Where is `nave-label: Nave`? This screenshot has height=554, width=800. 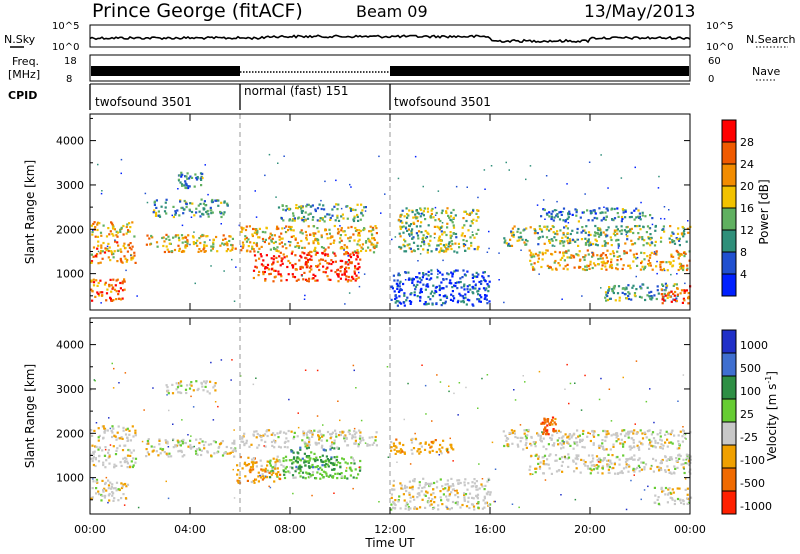 nave-label: Nave is located at coordinates (766, 71).